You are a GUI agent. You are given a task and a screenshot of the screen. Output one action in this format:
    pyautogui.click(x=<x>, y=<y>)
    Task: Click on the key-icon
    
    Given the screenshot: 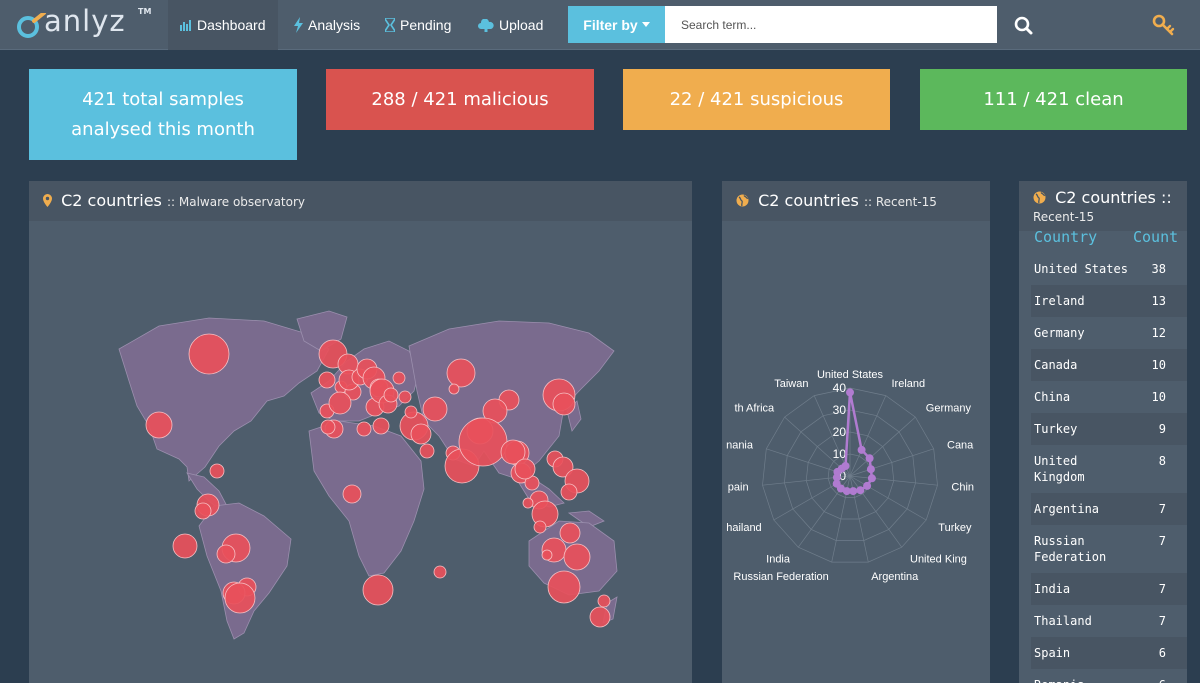 What is the action you would take?
    pyautogui.click(x=1164, y=26)
    